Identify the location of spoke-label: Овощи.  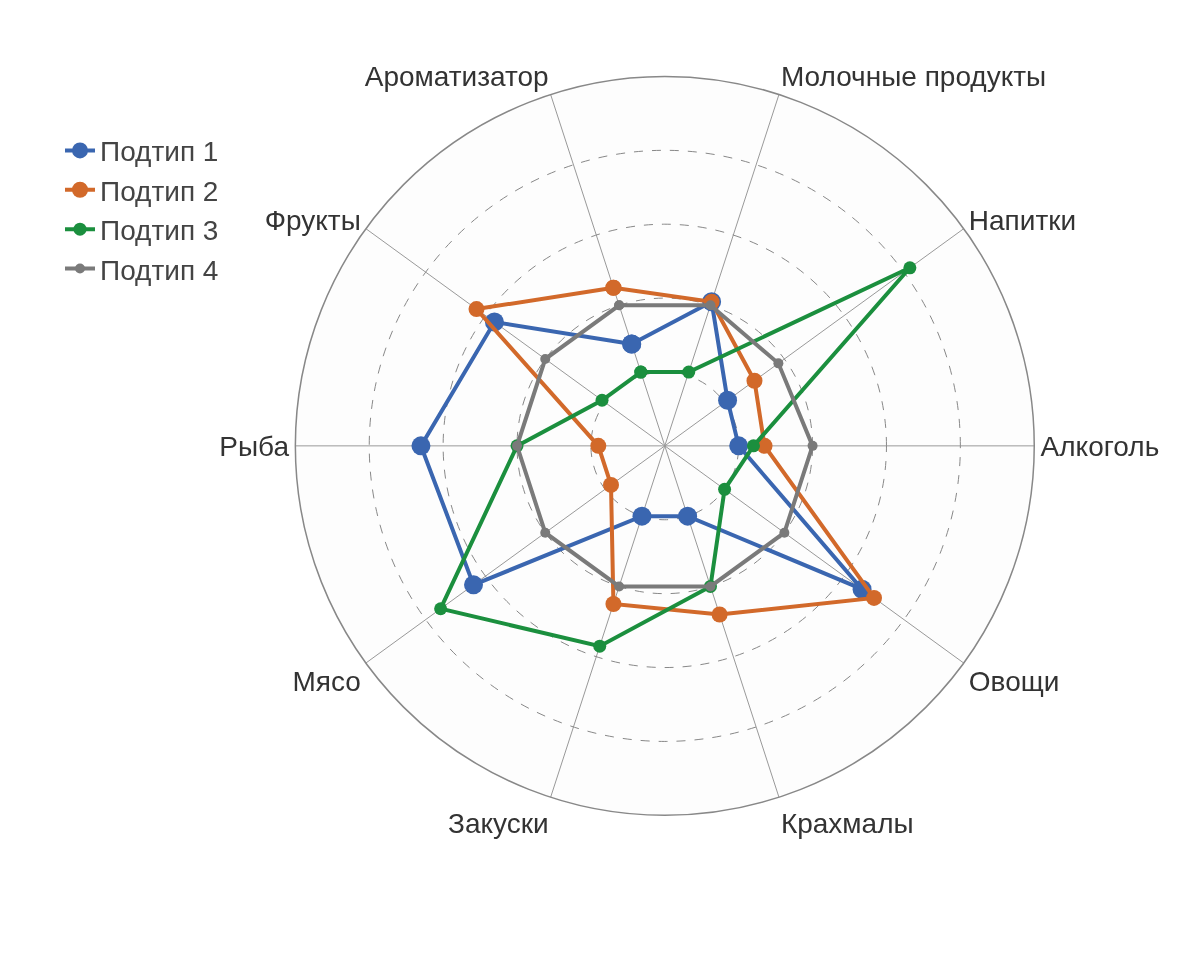
(1014, 682).